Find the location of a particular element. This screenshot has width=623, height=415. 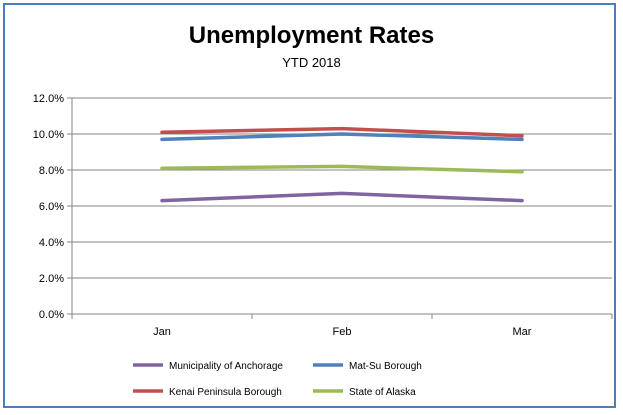

y-tick-label: 12.0% is located at coordinates (48, 99).